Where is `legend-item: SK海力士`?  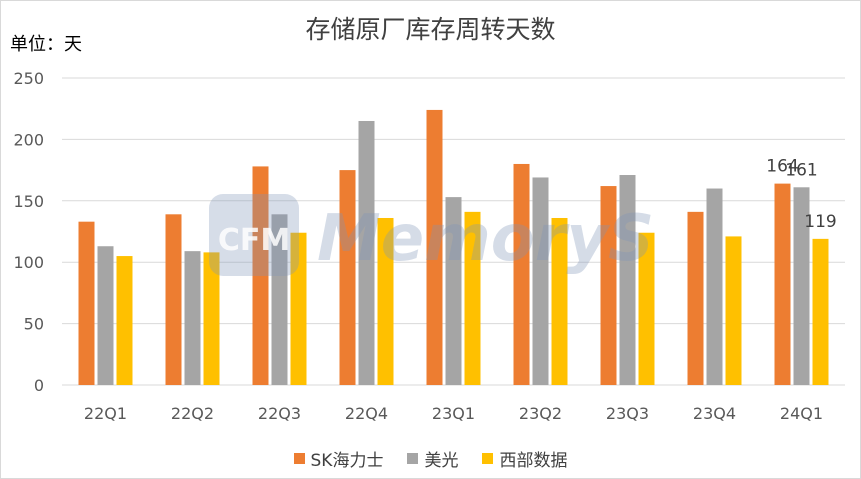
legend-item: SK海力士 is located at coordinates (338, 458).